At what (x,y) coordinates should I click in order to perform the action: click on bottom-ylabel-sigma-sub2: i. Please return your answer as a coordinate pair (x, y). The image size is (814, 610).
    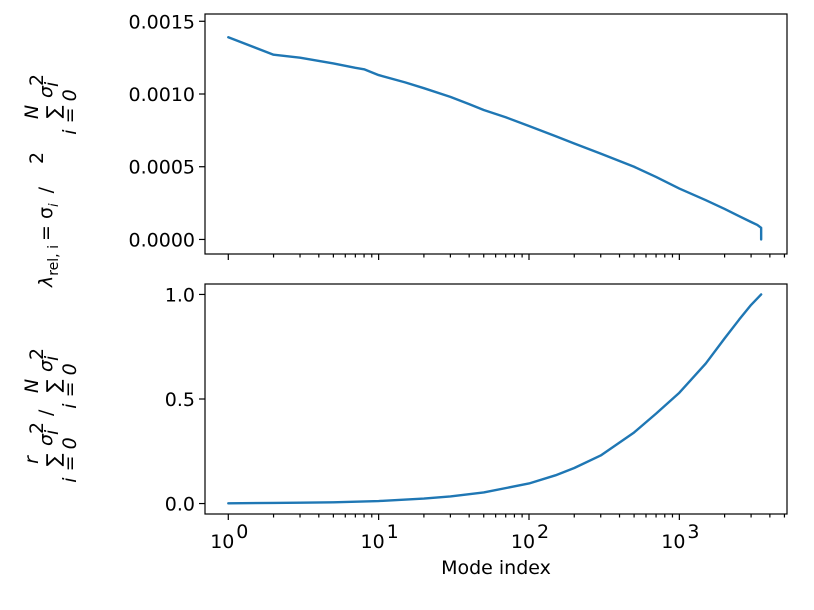
    Looking at the image, I should click on (52, 358).